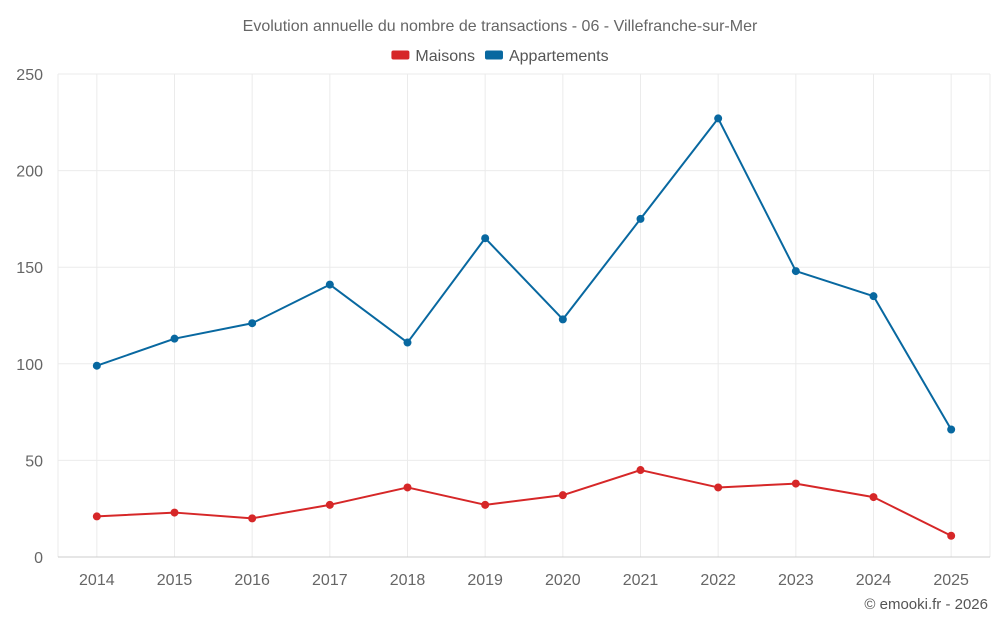  I want to click on legend-item-maisons: Maisons, so click(433, 56).